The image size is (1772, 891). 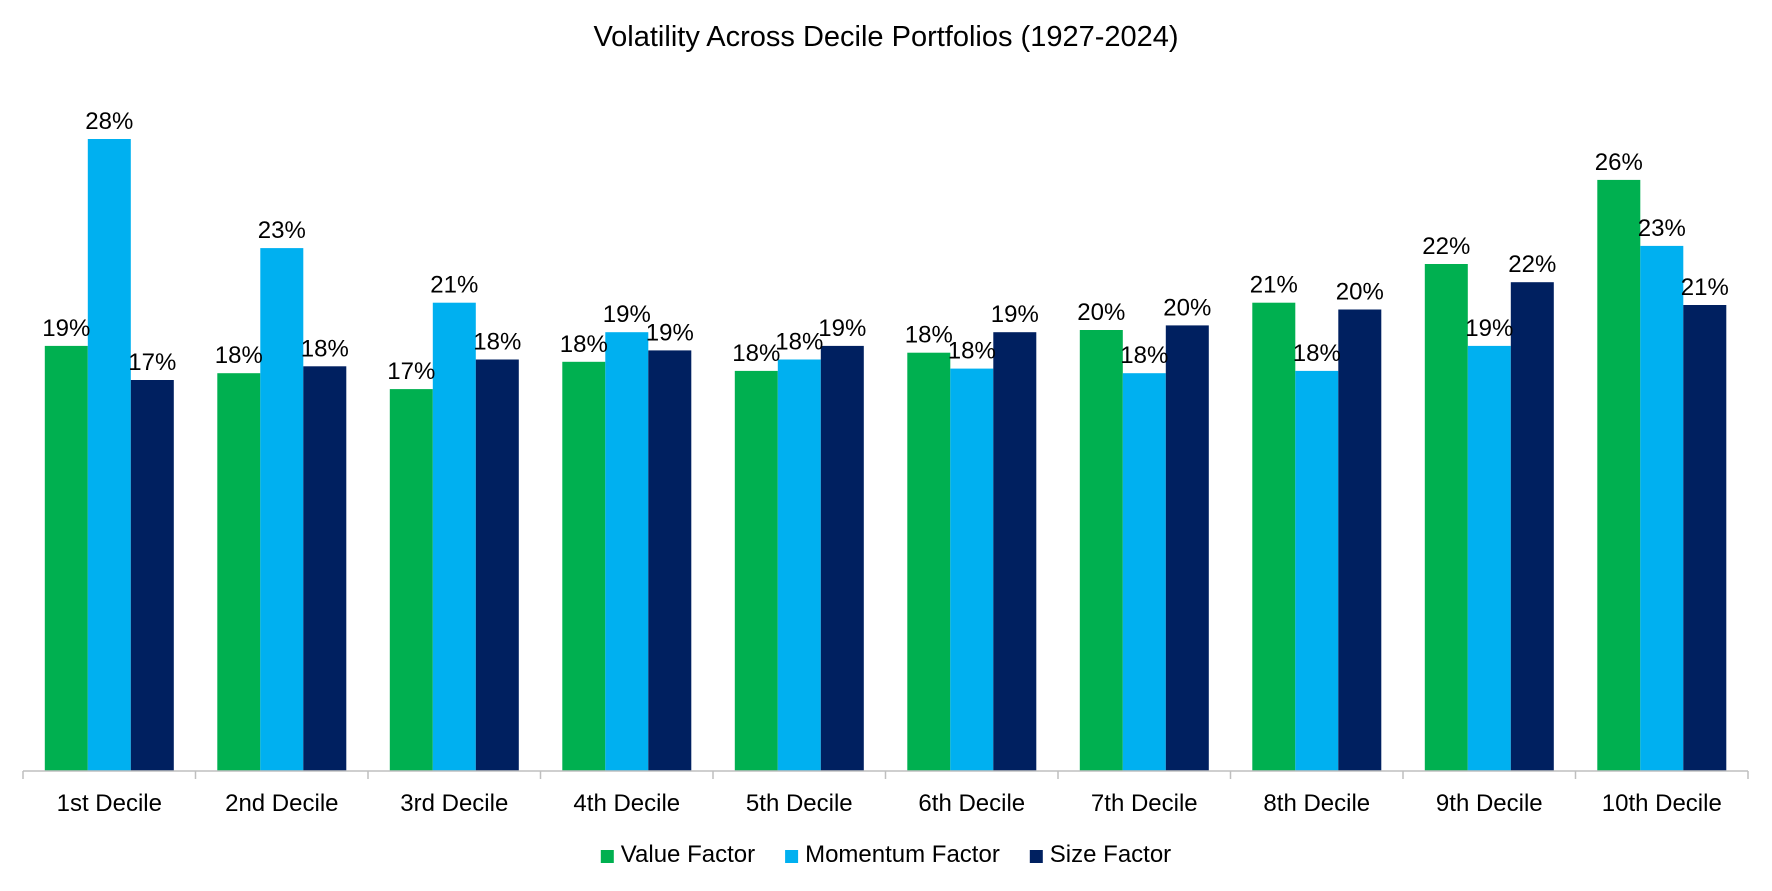 I want to click on x-tick-label-6th-decile: 6th Decile, so click(x=971, y=803).